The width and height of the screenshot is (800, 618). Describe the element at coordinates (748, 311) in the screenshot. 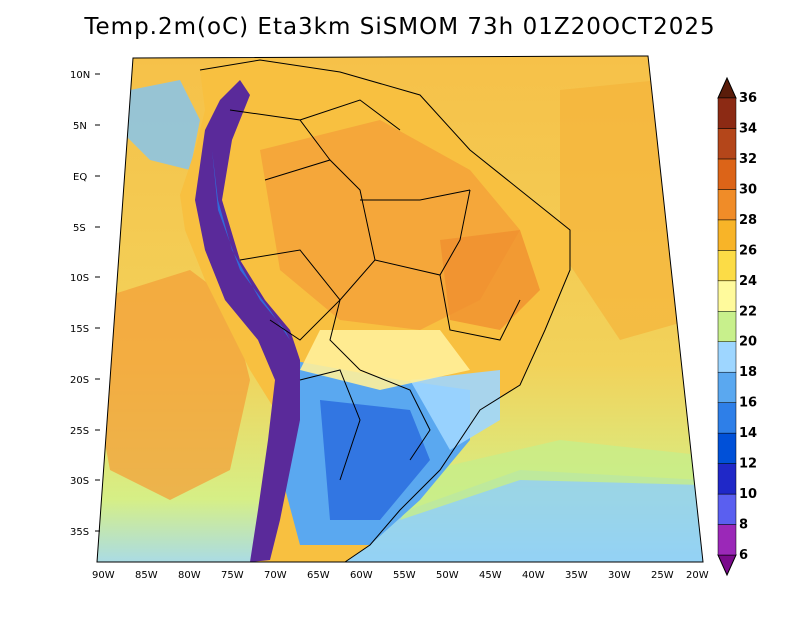

I see `colorbar-label: 22` at that location.